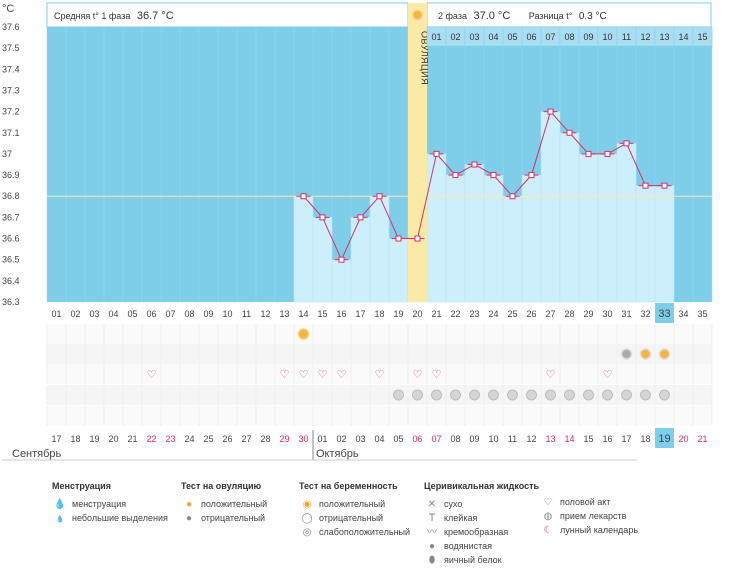 This screenshot has height=587, width=750. I want to click on ovulation-positive-icon, so click(303, 334).